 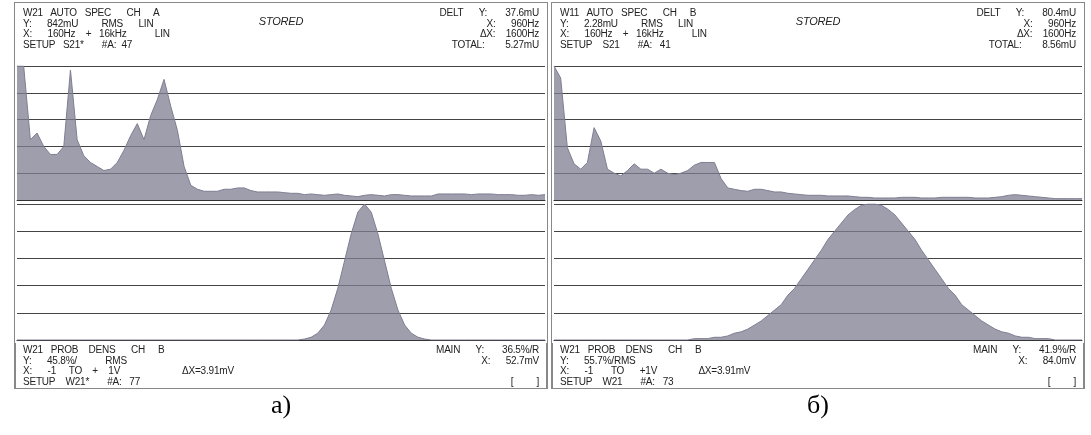 What do you see at coordinates (1032, 44) in the screenshot?
I see `text: TOTAL: 8.56mU` at bounding box center [1032, 44].